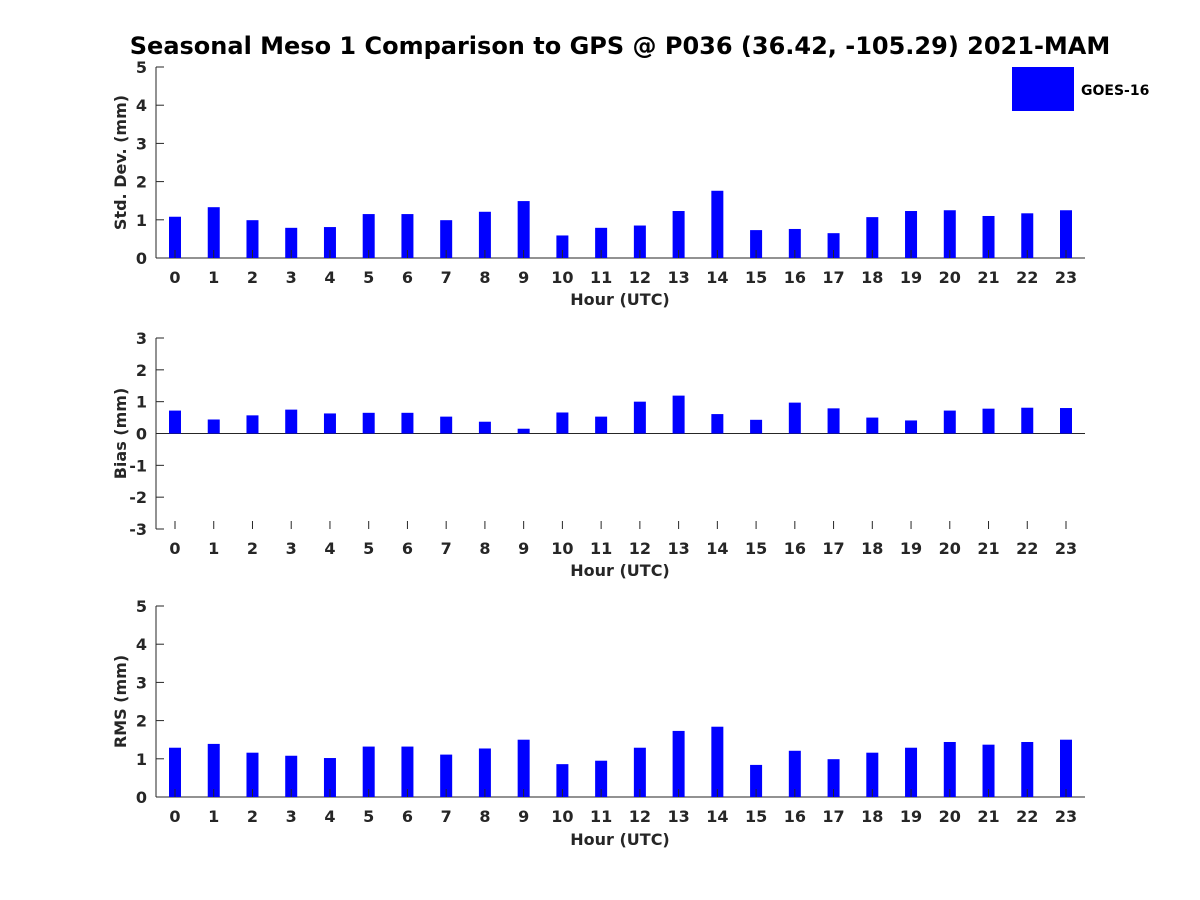  I want to click on x-tick-label: 13, so click(678, 548).